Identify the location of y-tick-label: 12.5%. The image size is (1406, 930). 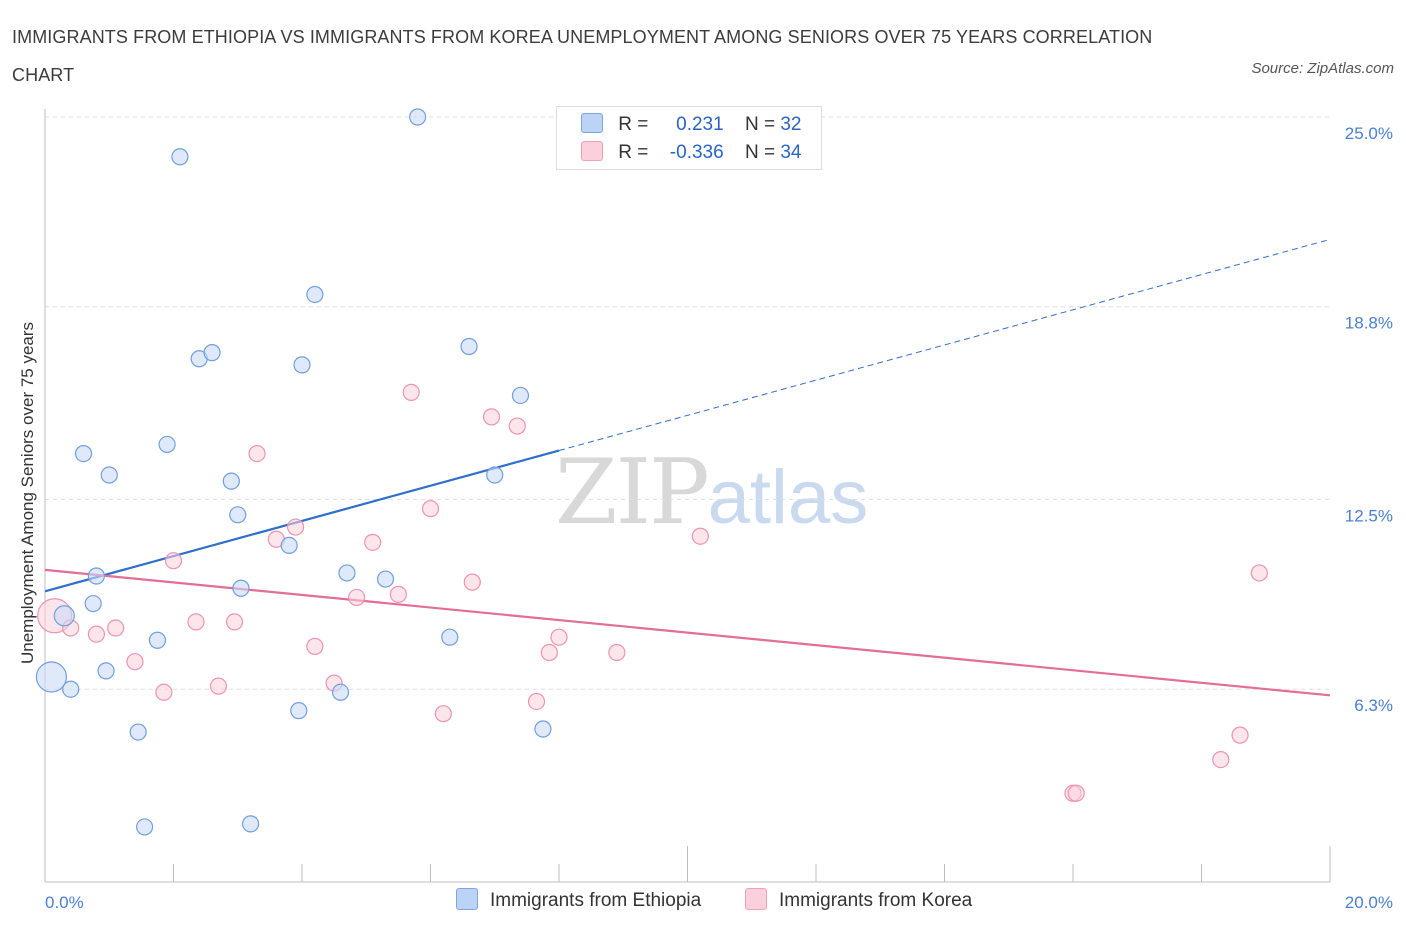
(1369, 516).